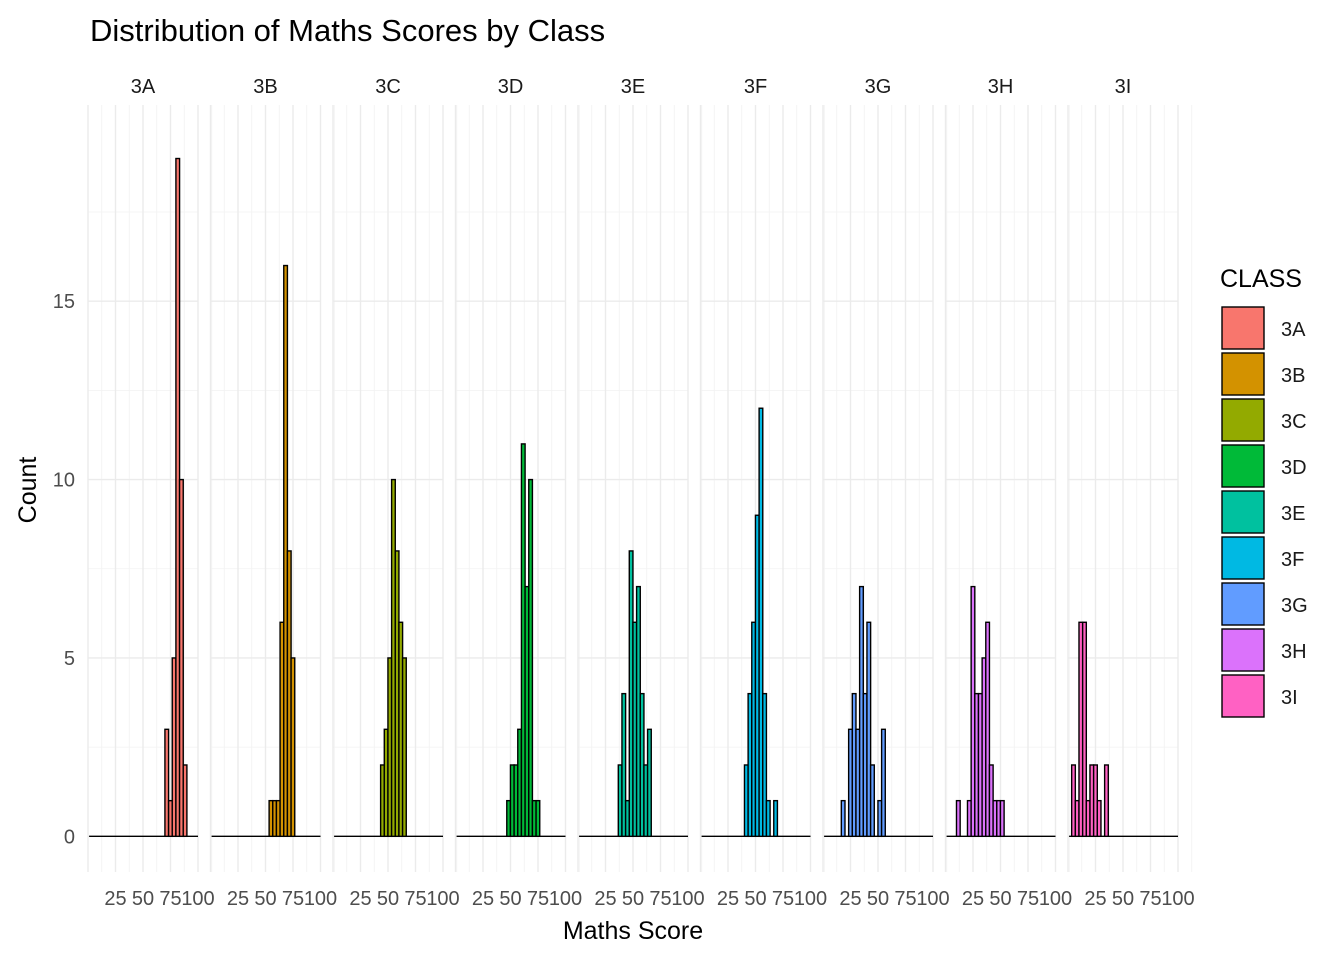 The image size is (1344, 965). Describe the element at coordinates (1294, 468) in the screenshot. I see `legend-label-3d: 3D` at that location.